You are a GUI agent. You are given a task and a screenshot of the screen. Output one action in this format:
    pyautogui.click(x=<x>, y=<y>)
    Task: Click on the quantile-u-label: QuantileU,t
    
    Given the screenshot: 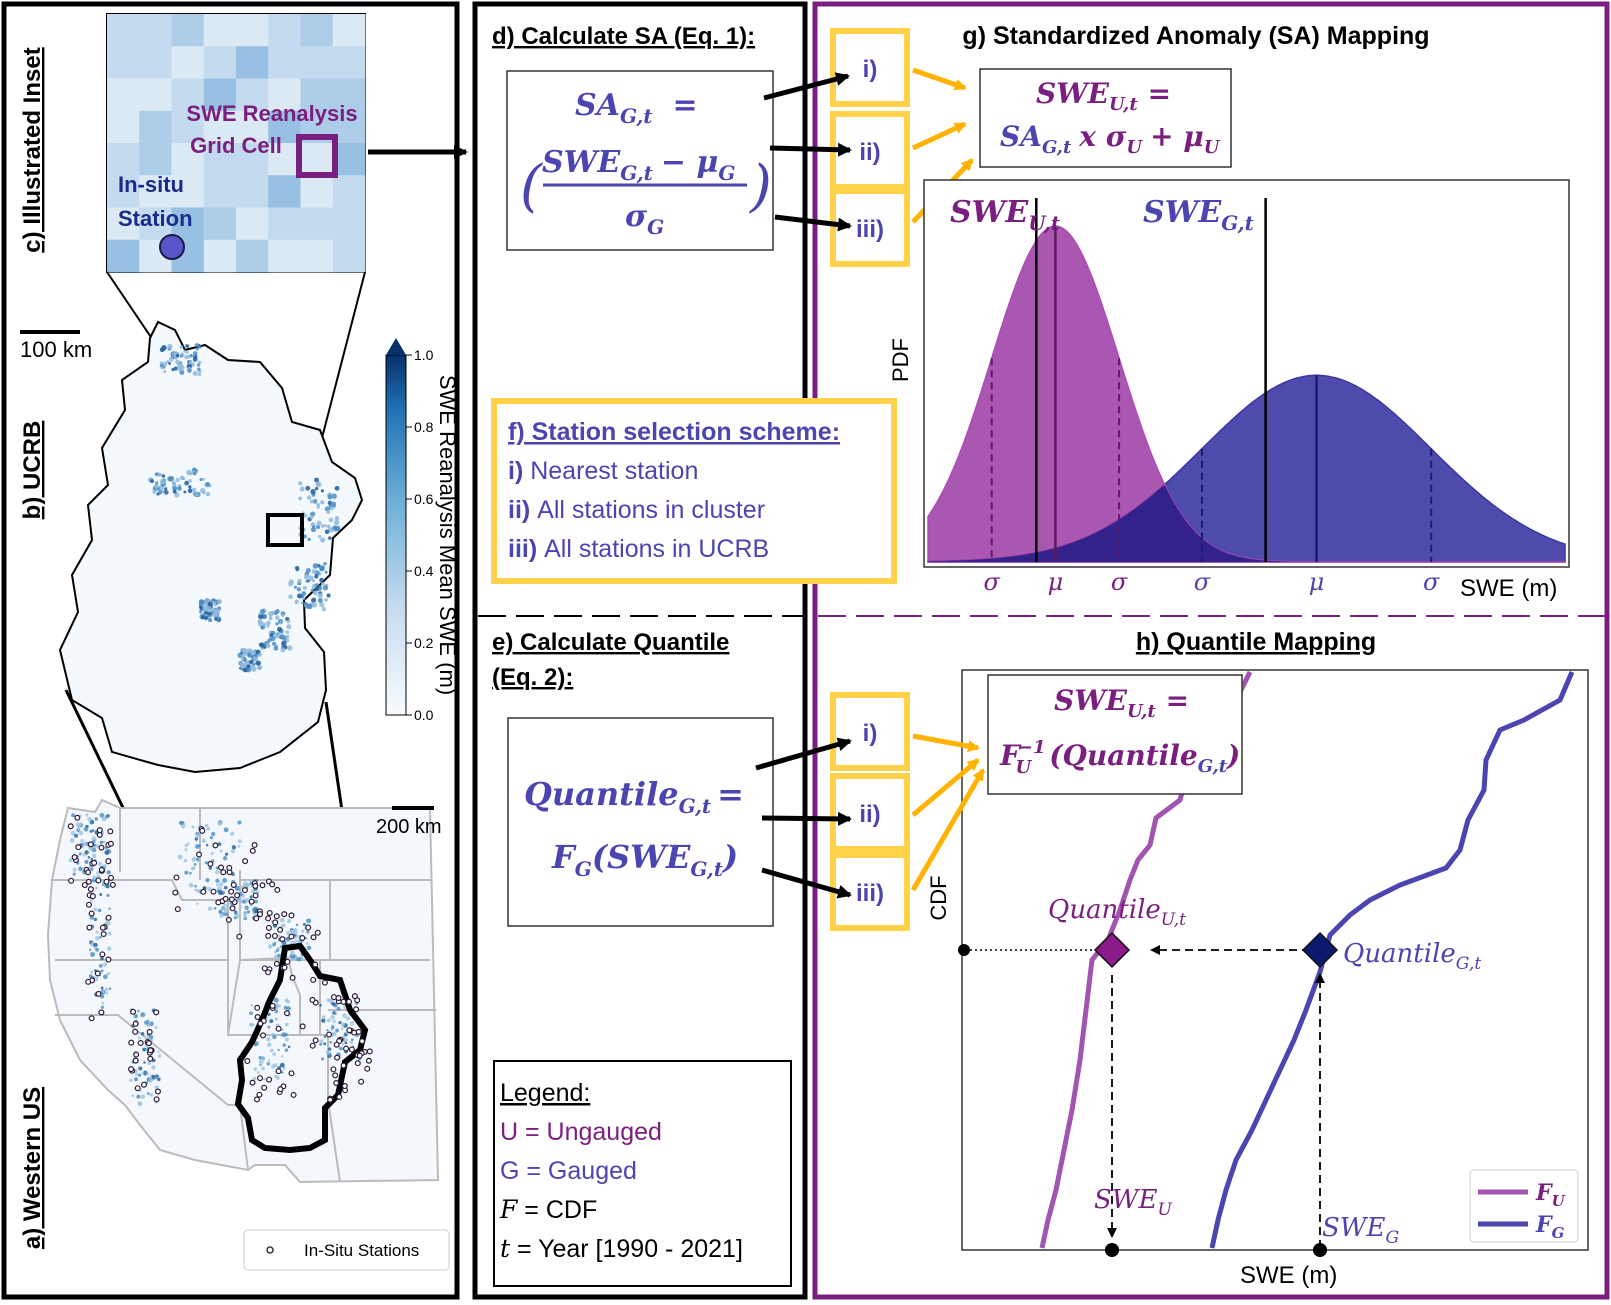 What is the action you would take?
    pyautogui.click(x=1117, y=912)
    